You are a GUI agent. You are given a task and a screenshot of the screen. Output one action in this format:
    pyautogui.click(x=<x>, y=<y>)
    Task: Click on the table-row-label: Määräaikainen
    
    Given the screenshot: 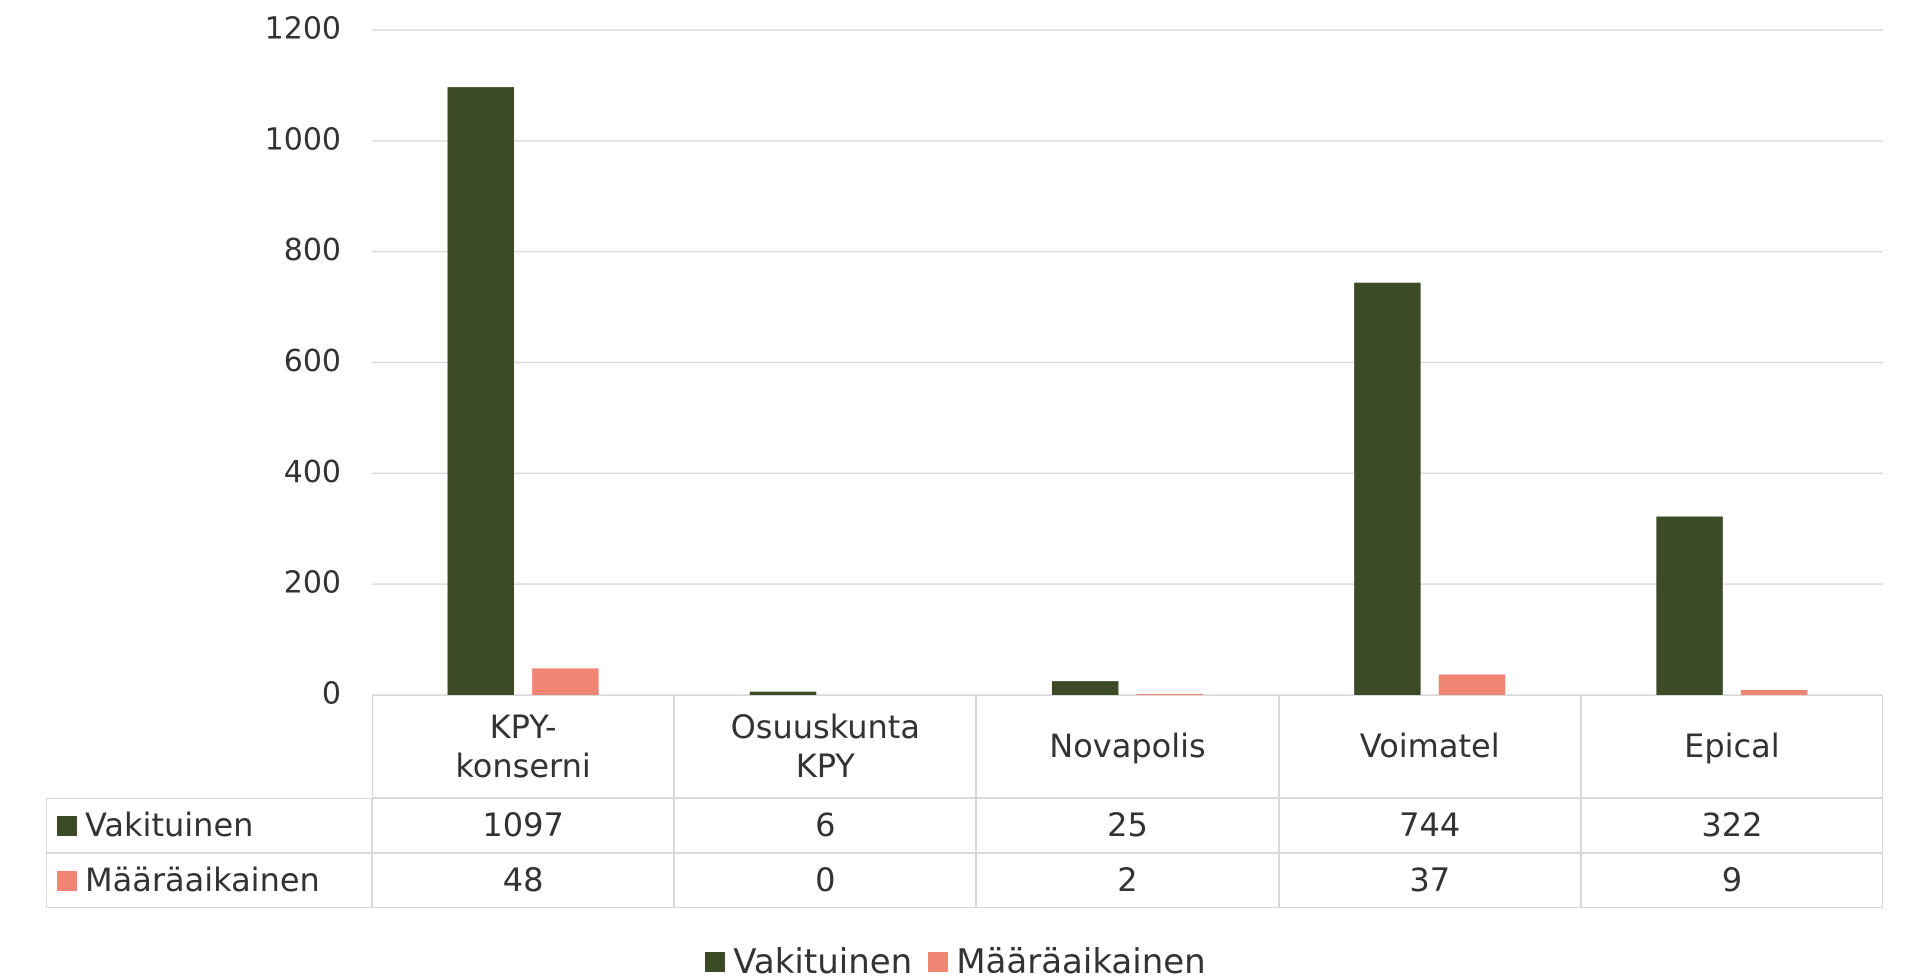 What is the action you would take?
    pyautogui.click(x=209, y=880)
    